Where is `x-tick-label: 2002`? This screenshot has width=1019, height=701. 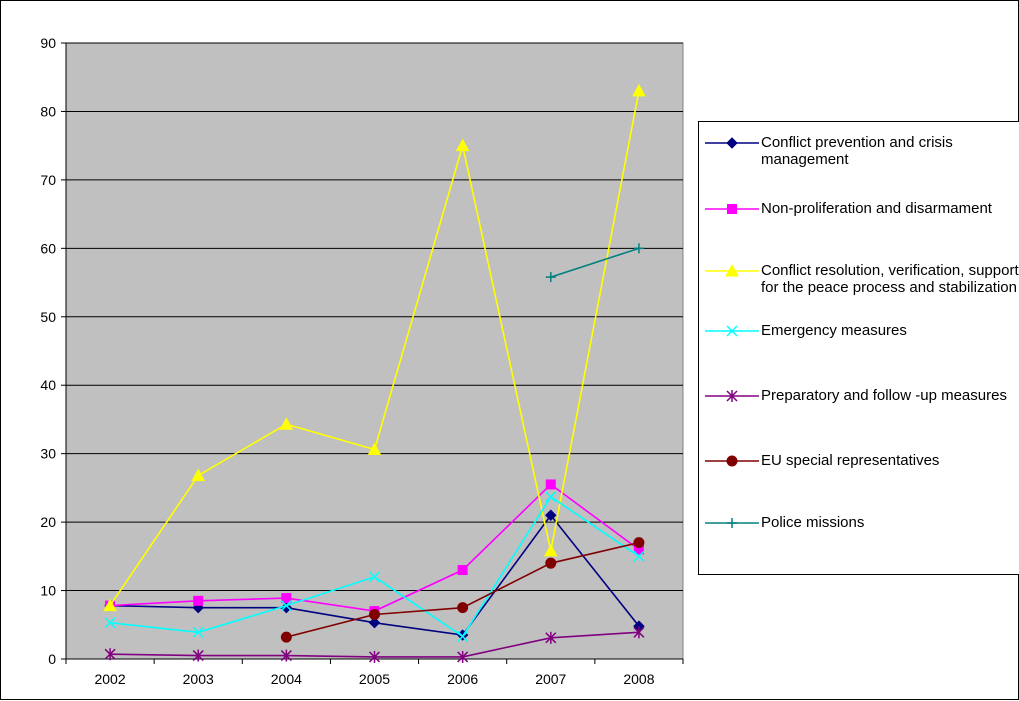
x-tick-label: 2002 is located at coordinates (109, 679).